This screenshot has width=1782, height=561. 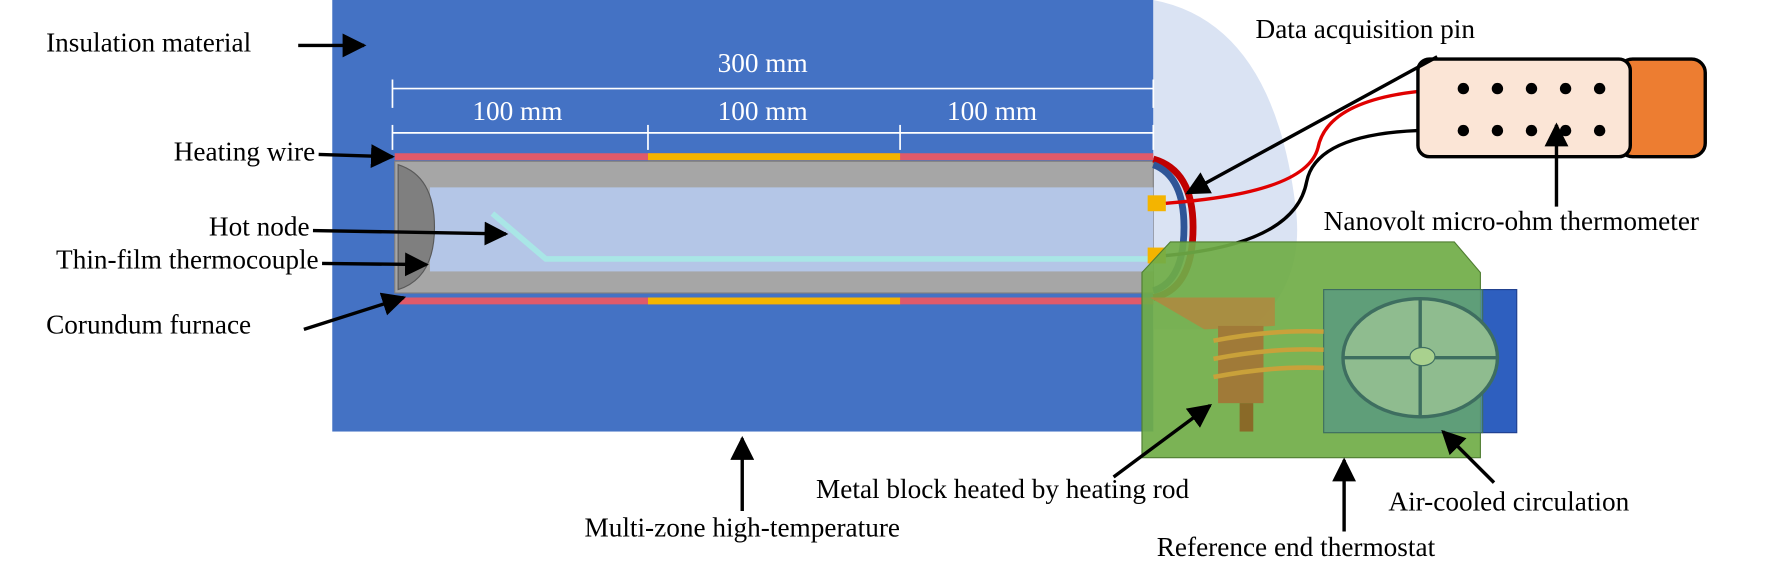 I want to click on dimension-label: 300 mm, so click(x=763, y=63).